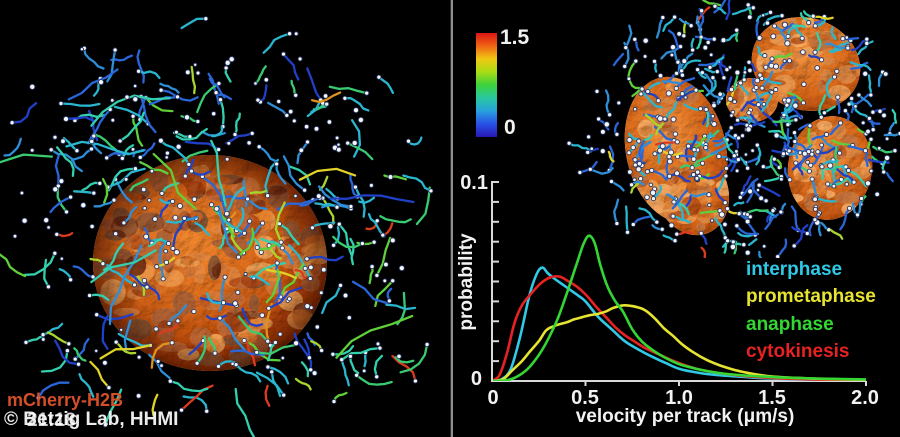 The image size is (900, 437). Describe the element at coordinates (91, 419) in the screenshot. I see `credit-text: © Betzig Lab, HHMI` at that location.